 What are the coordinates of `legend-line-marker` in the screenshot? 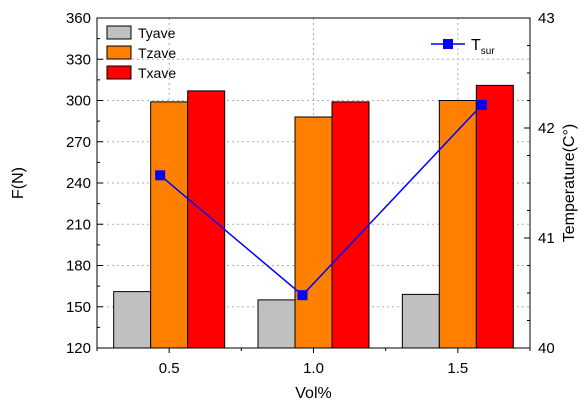 It's located at (448, 44).